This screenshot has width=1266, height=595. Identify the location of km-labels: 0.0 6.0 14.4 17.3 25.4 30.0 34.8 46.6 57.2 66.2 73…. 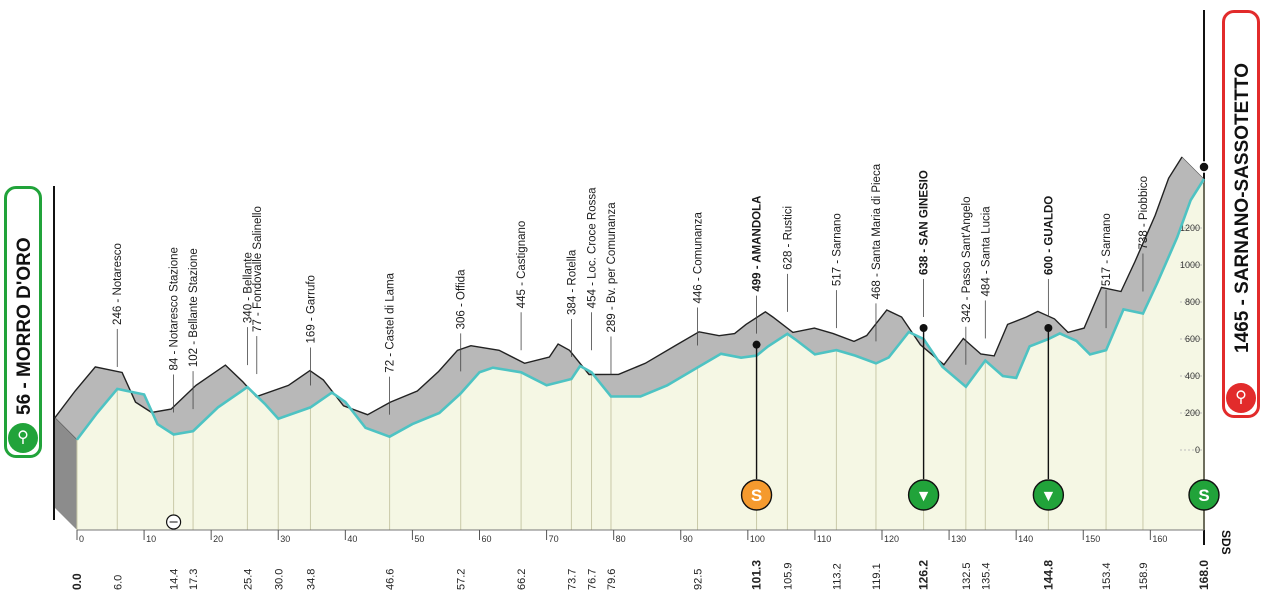
(640, 575).